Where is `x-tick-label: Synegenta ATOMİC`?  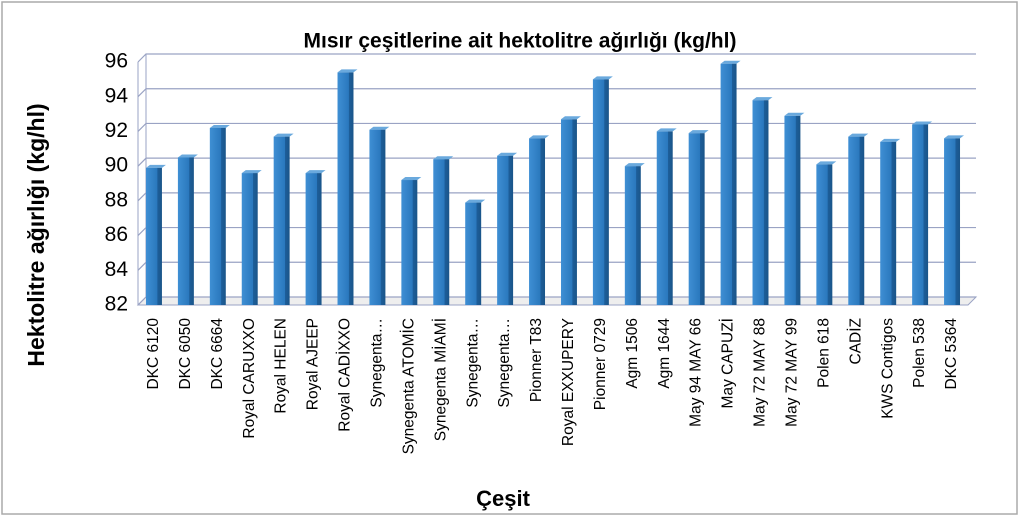 x-tick-label: Synegenta ATOMİC is located at coordinates (408, 386).